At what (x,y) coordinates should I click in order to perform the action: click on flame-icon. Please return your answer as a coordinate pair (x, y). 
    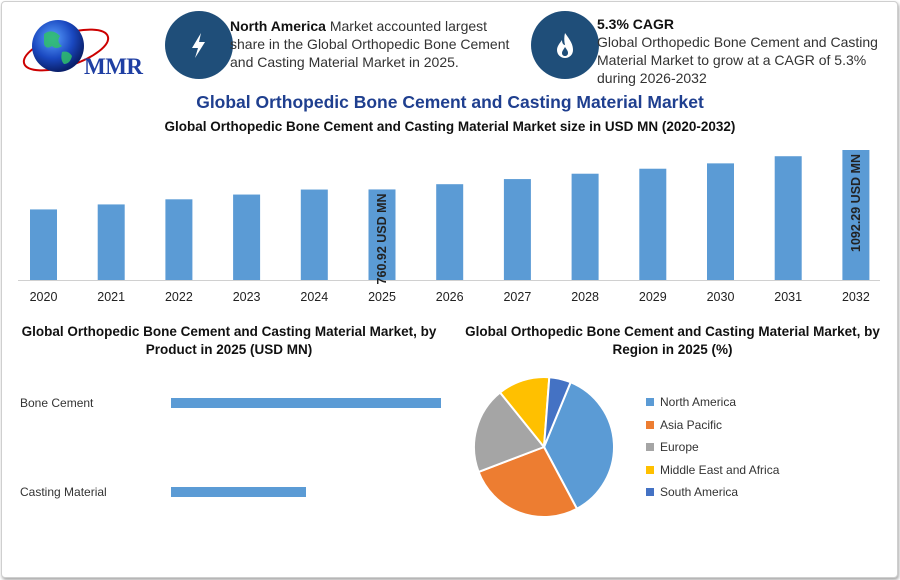
    Looking at the image, I should click on (565, 45).